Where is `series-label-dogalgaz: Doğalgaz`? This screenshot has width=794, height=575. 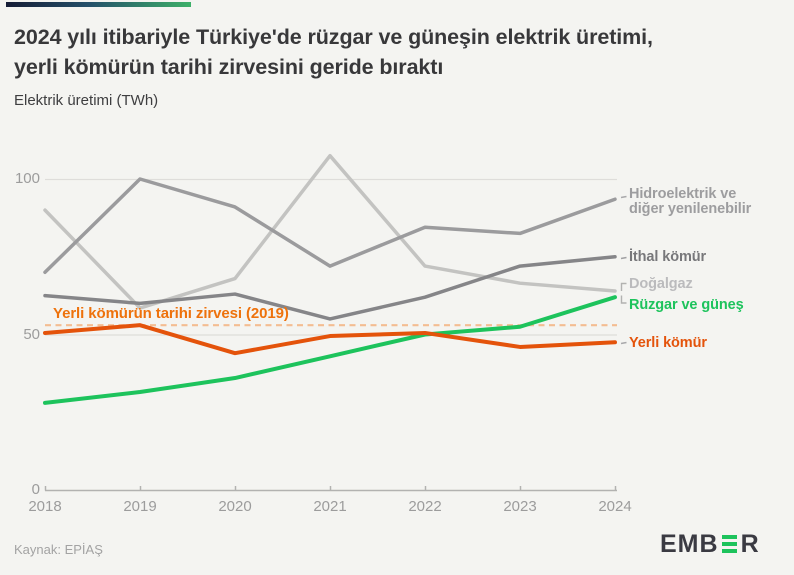 series-label-dogalgaz: Doğalgaz is located at coordinates (661, 284).